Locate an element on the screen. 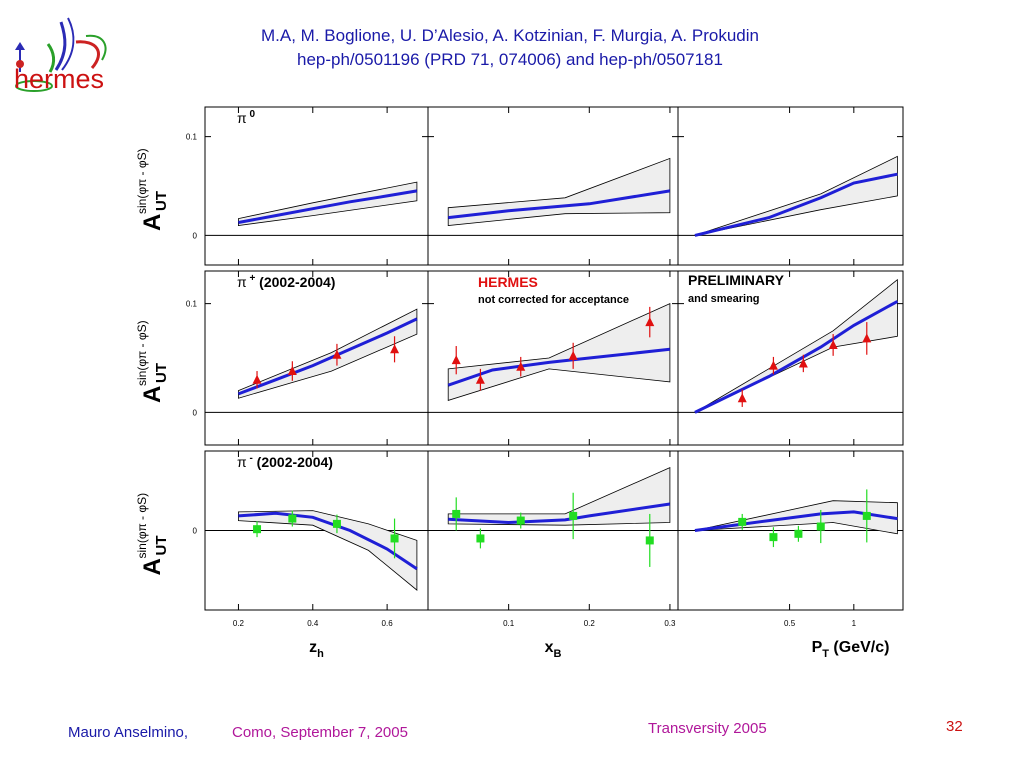 This screenshot has width=1024, height=768. hermes-logo: hermes is located at coordinates (66, 57).